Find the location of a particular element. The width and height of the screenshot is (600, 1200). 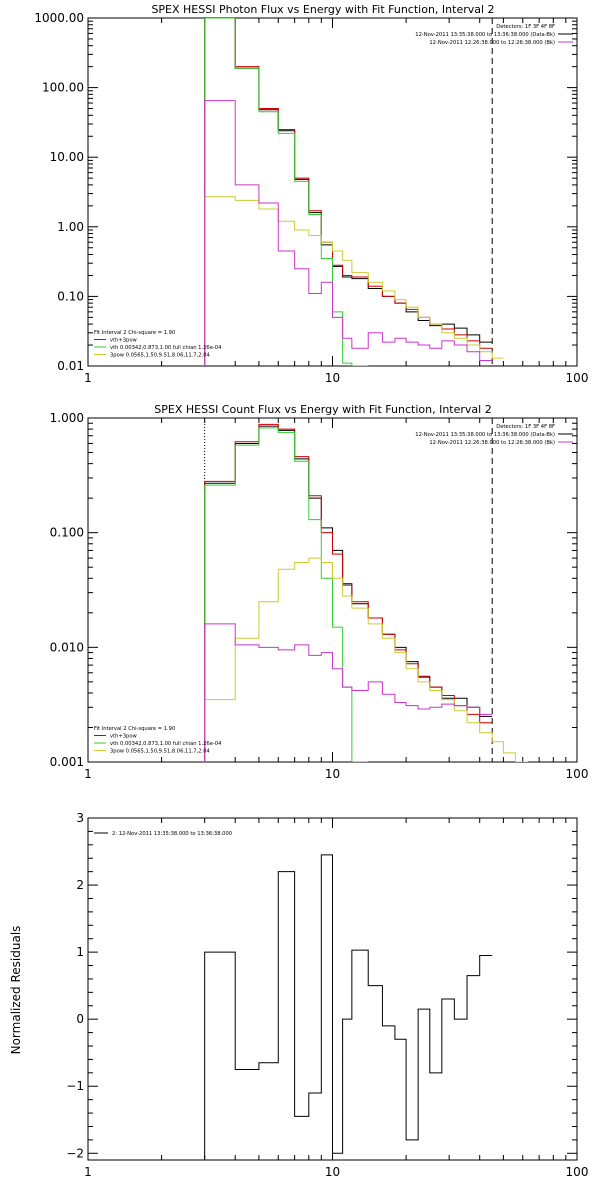

y-tick-label: 1000.00 is located at coordinates (59, 18).